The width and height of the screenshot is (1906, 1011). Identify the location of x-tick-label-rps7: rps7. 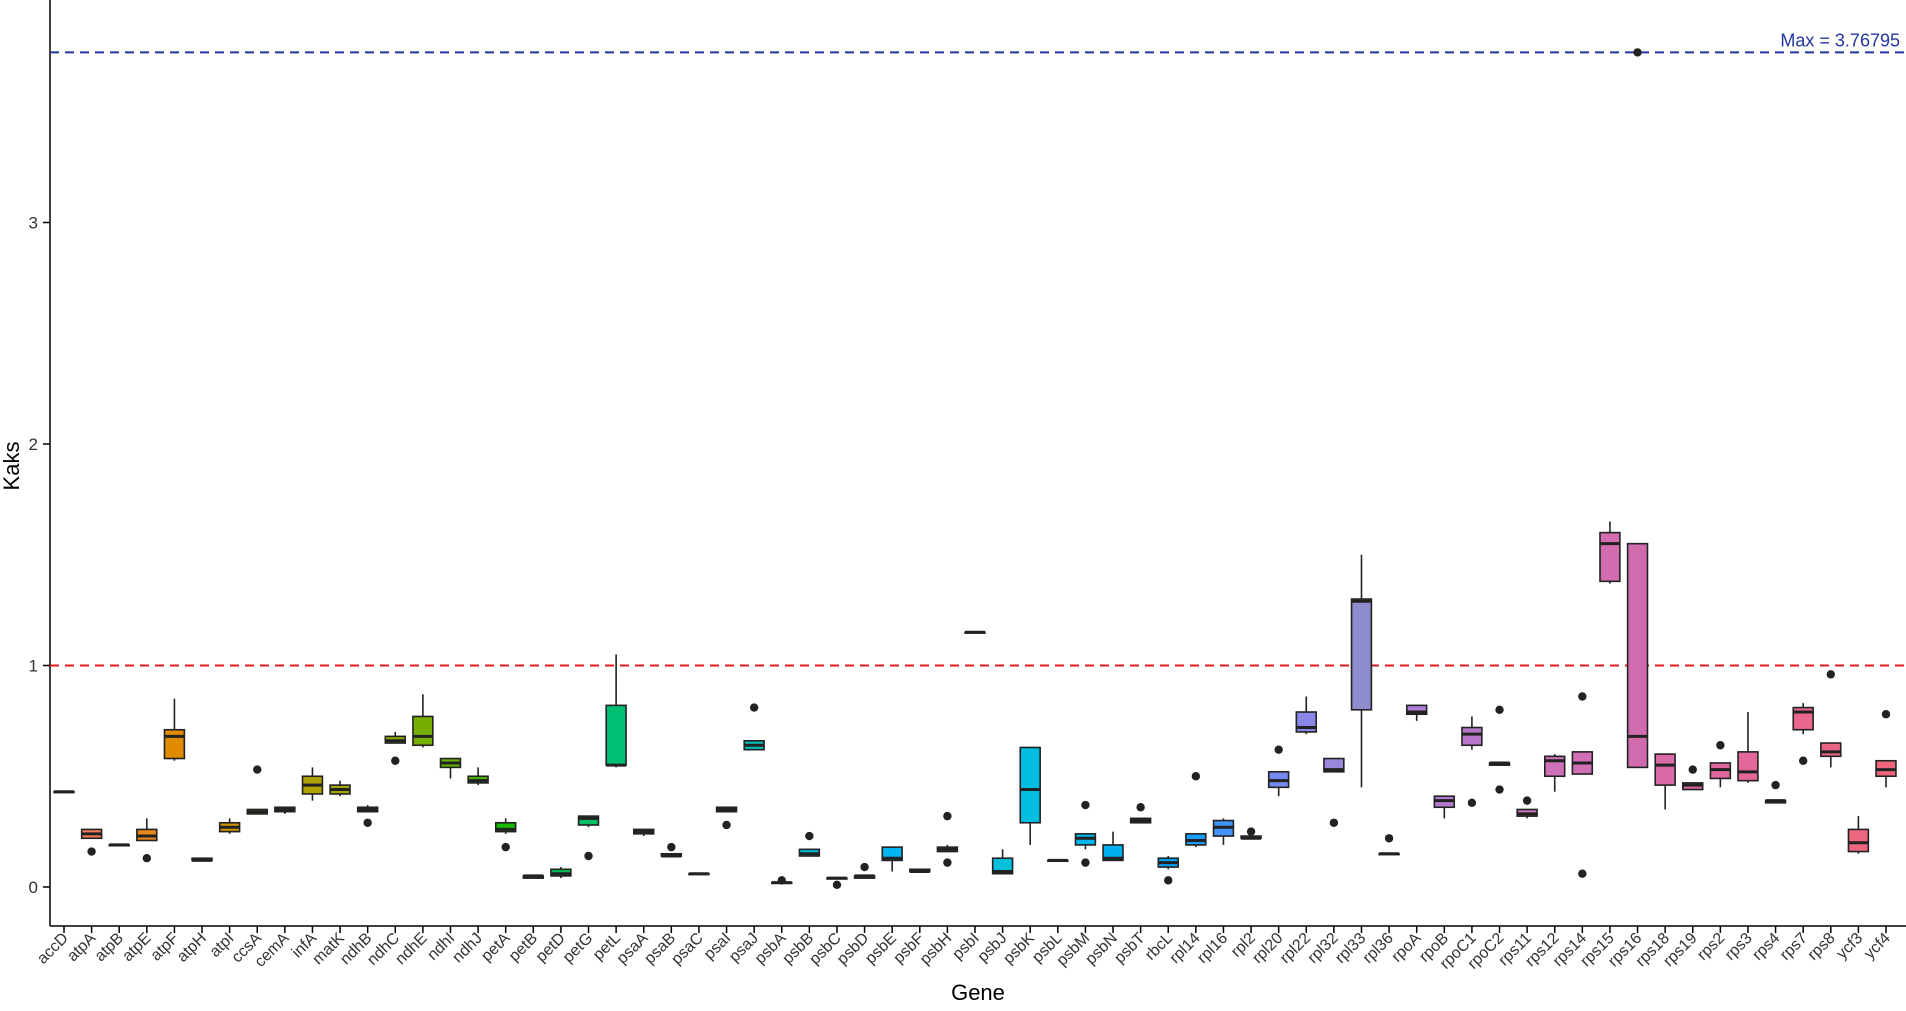
(1794, 947).